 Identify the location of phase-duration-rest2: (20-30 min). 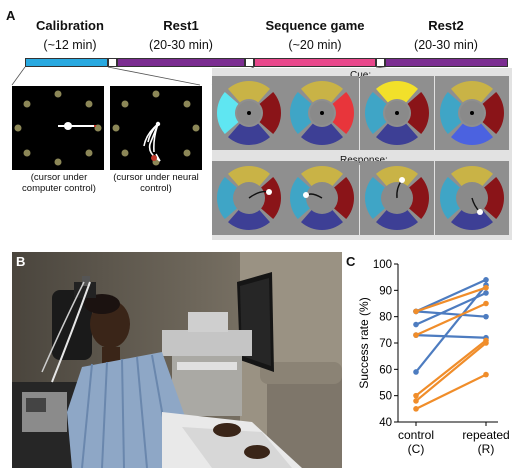
(446, 45).